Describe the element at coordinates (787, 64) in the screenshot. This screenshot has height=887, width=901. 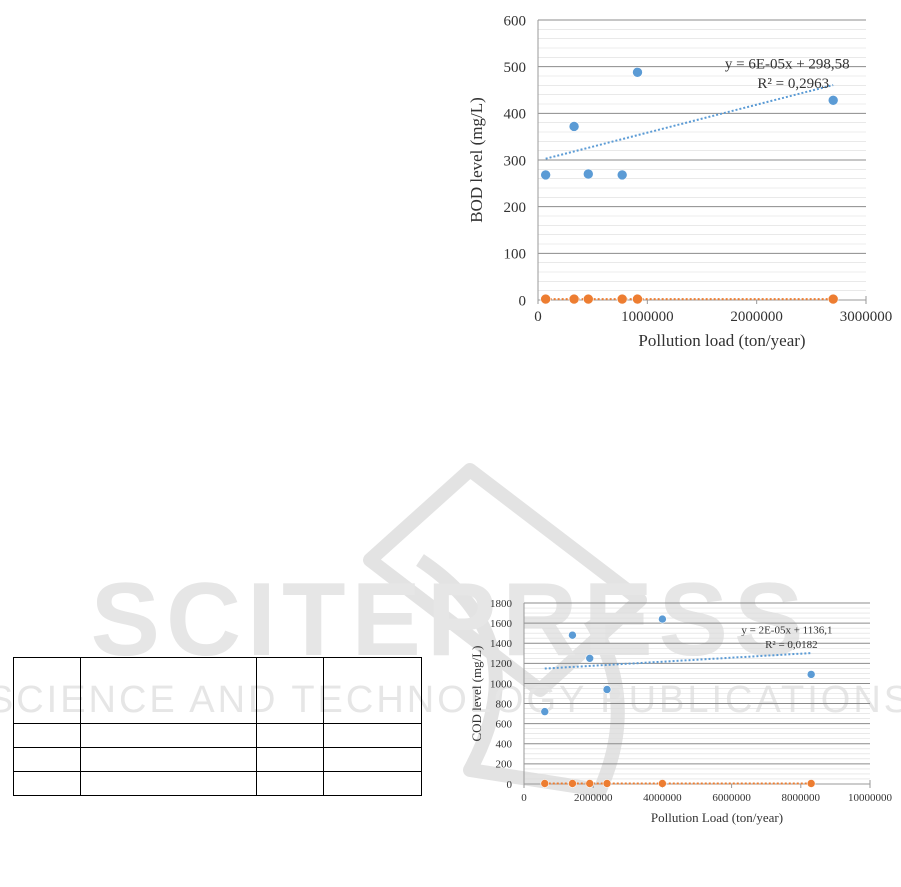
I see `trendline-equation: y = 6E-05x + 298,58` at that location.